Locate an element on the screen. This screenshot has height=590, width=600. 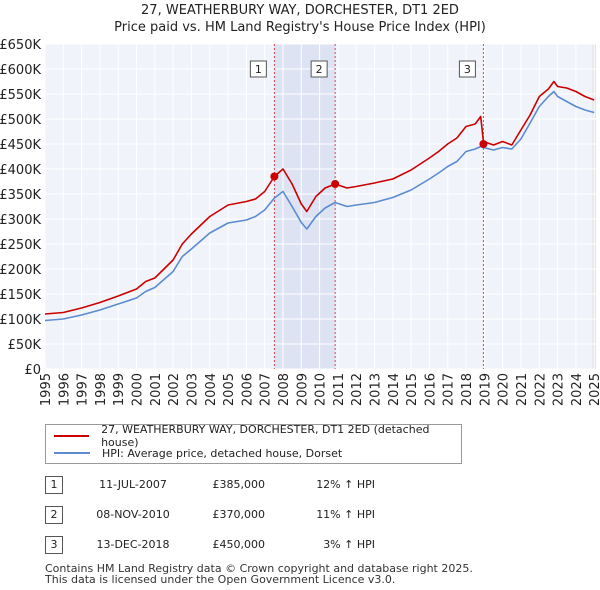
y-tick-label: £400K is located at coordinates (20, 170).